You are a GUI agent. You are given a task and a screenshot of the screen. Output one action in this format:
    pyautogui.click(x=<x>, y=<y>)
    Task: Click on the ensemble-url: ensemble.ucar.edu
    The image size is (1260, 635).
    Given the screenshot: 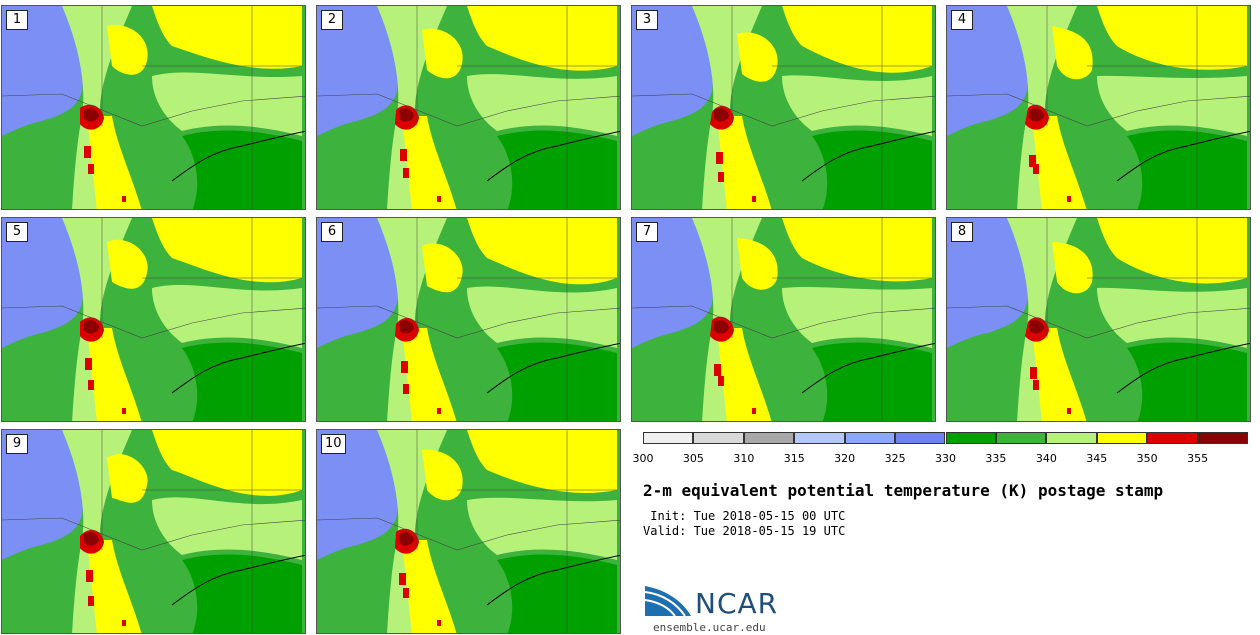 What is the action you would take?
    pyautogui.click(x=709, y=627)
    